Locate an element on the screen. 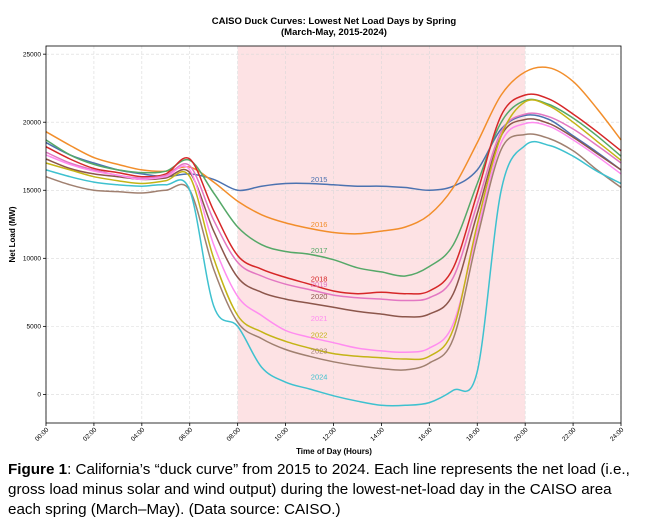 Image resolution: width=656 pixels, height=520 pixels. y-tick-label: 25000 is located at coordinates (32, 54).